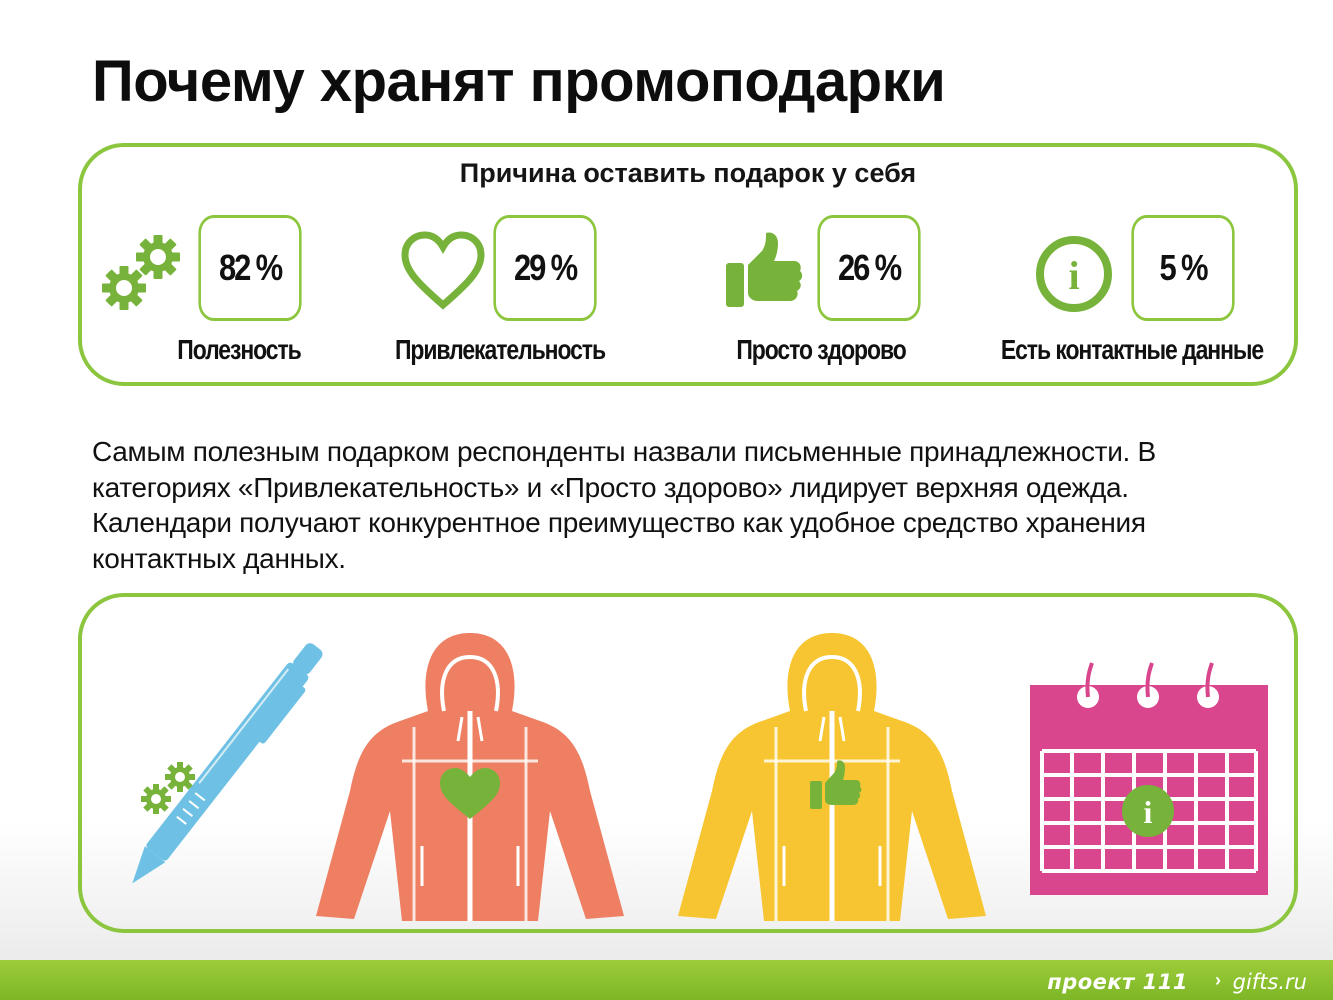 This screenshot has height=1000, width=1333. I want to click on contact-data-percent: 5 %, so click(1183, 268).